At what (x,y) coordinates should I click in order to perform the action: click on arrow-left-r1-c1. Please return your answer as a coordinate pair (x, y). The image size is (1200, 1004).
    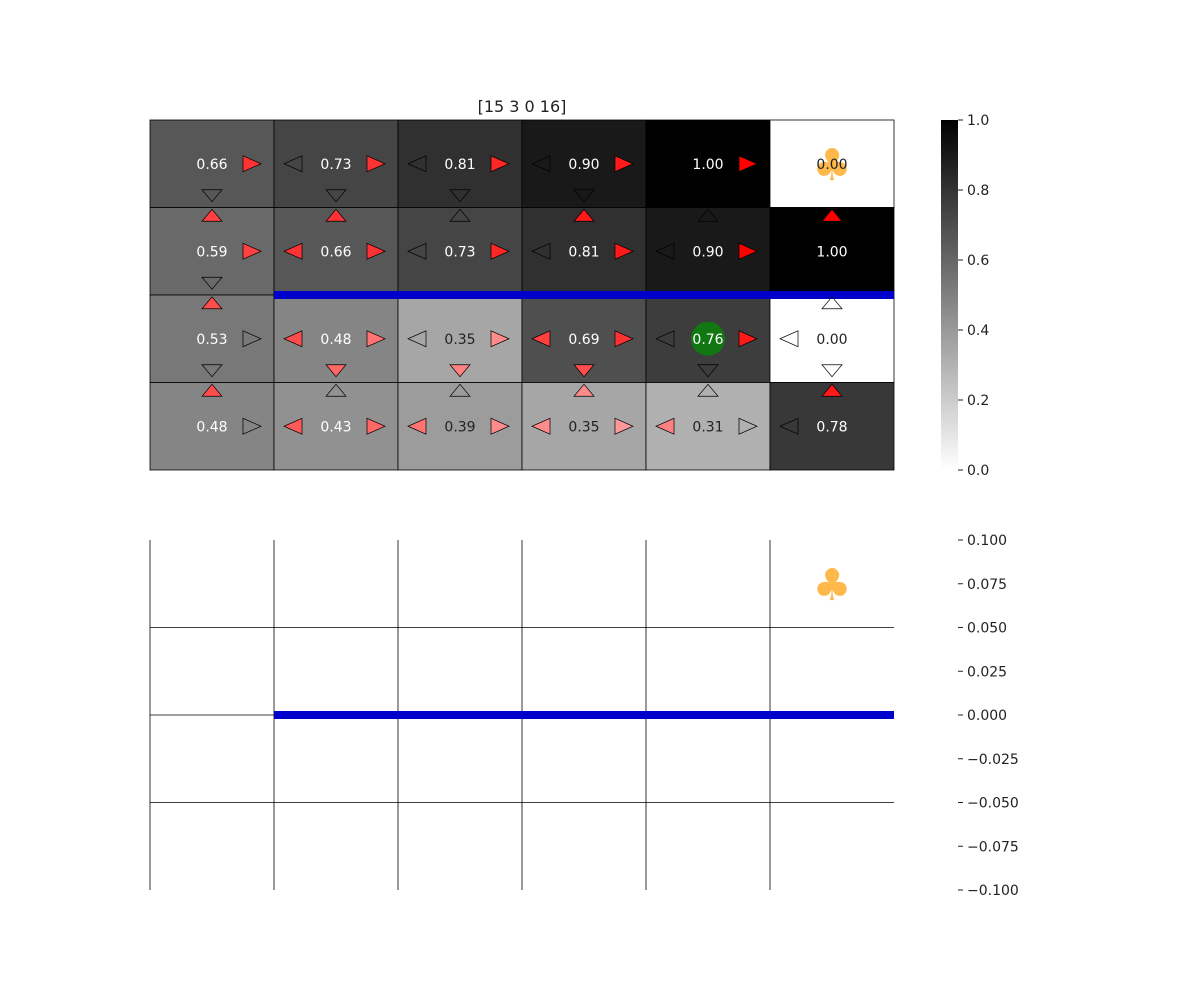
    Looking at the image, I should click on (293, 251).